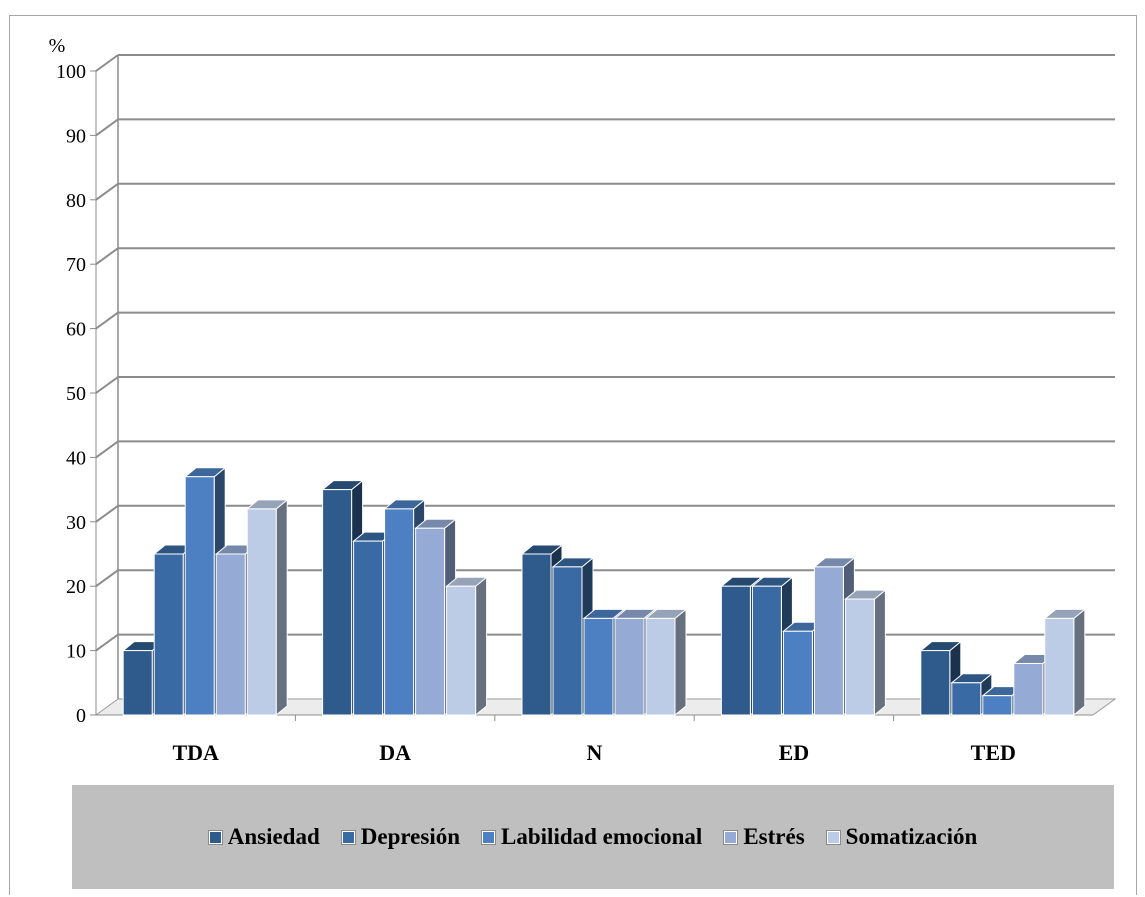  What do you see at coordinates (57, 46) in the screenshot?
I see `y-axis-label: %` at bounding box center [57, 46].